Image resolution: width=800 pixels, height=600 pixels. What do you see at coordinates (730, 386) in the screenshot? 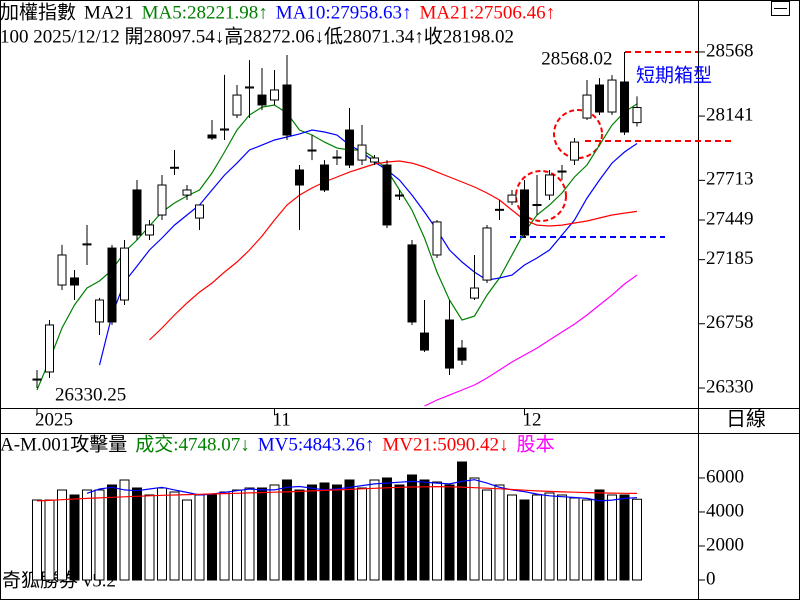
I see `y-tick-label: 26330` at bounding box center [730, 386].